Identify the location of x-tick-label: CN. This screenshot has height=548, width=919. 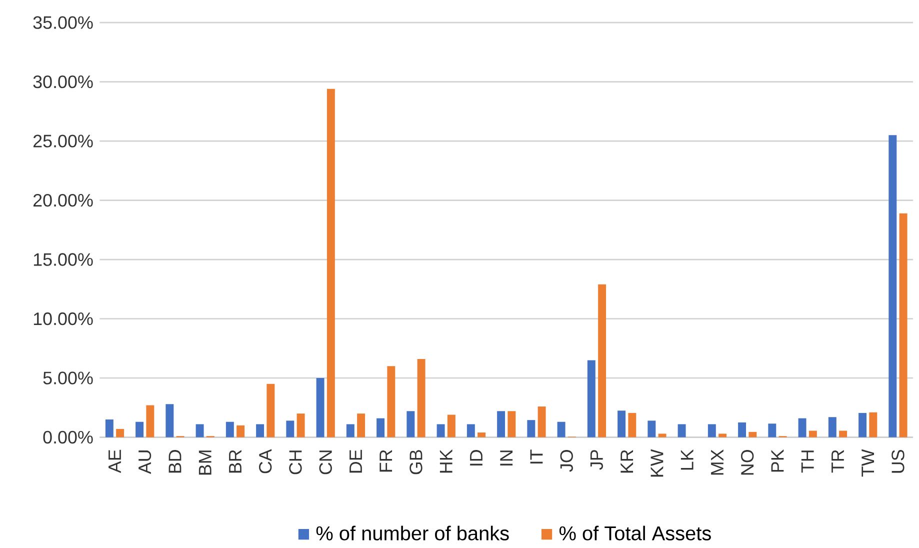
(325, 462).